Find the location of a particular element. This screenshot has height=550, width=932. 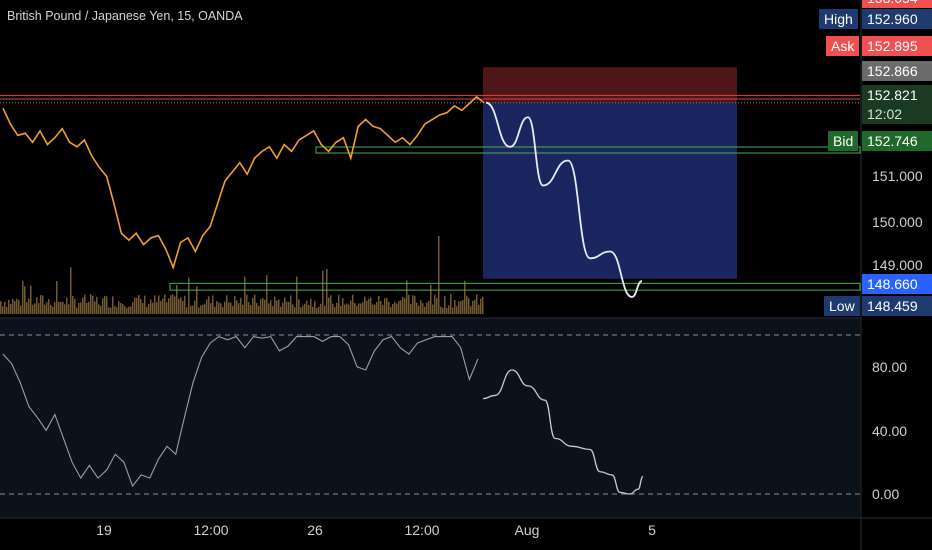

osc-tick-40: 40.00 is located at coordinates (890, 431).